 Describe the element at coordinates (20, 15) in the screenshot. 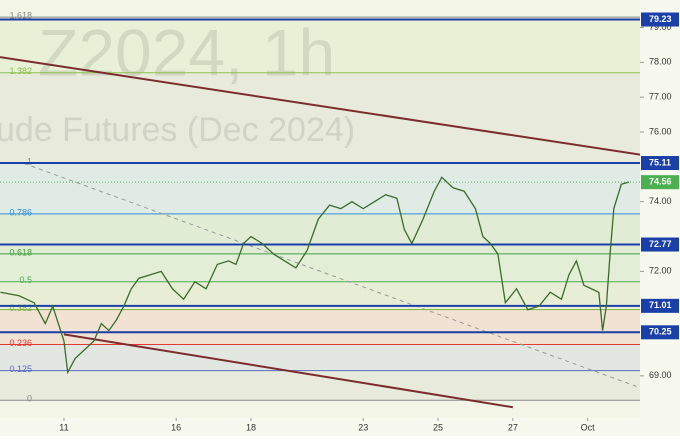

I see `fib-label: 1.618` at that location.